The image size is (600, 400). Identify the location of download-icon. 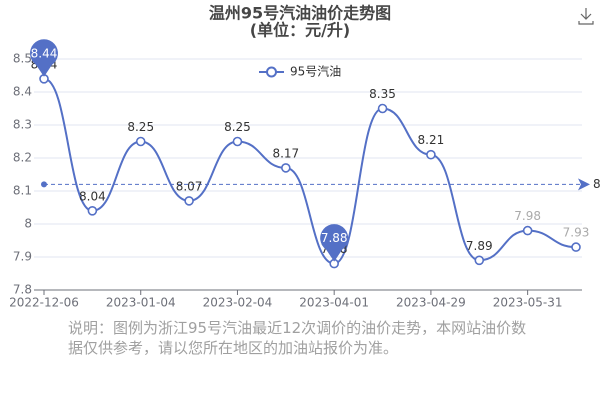
(586, 16).